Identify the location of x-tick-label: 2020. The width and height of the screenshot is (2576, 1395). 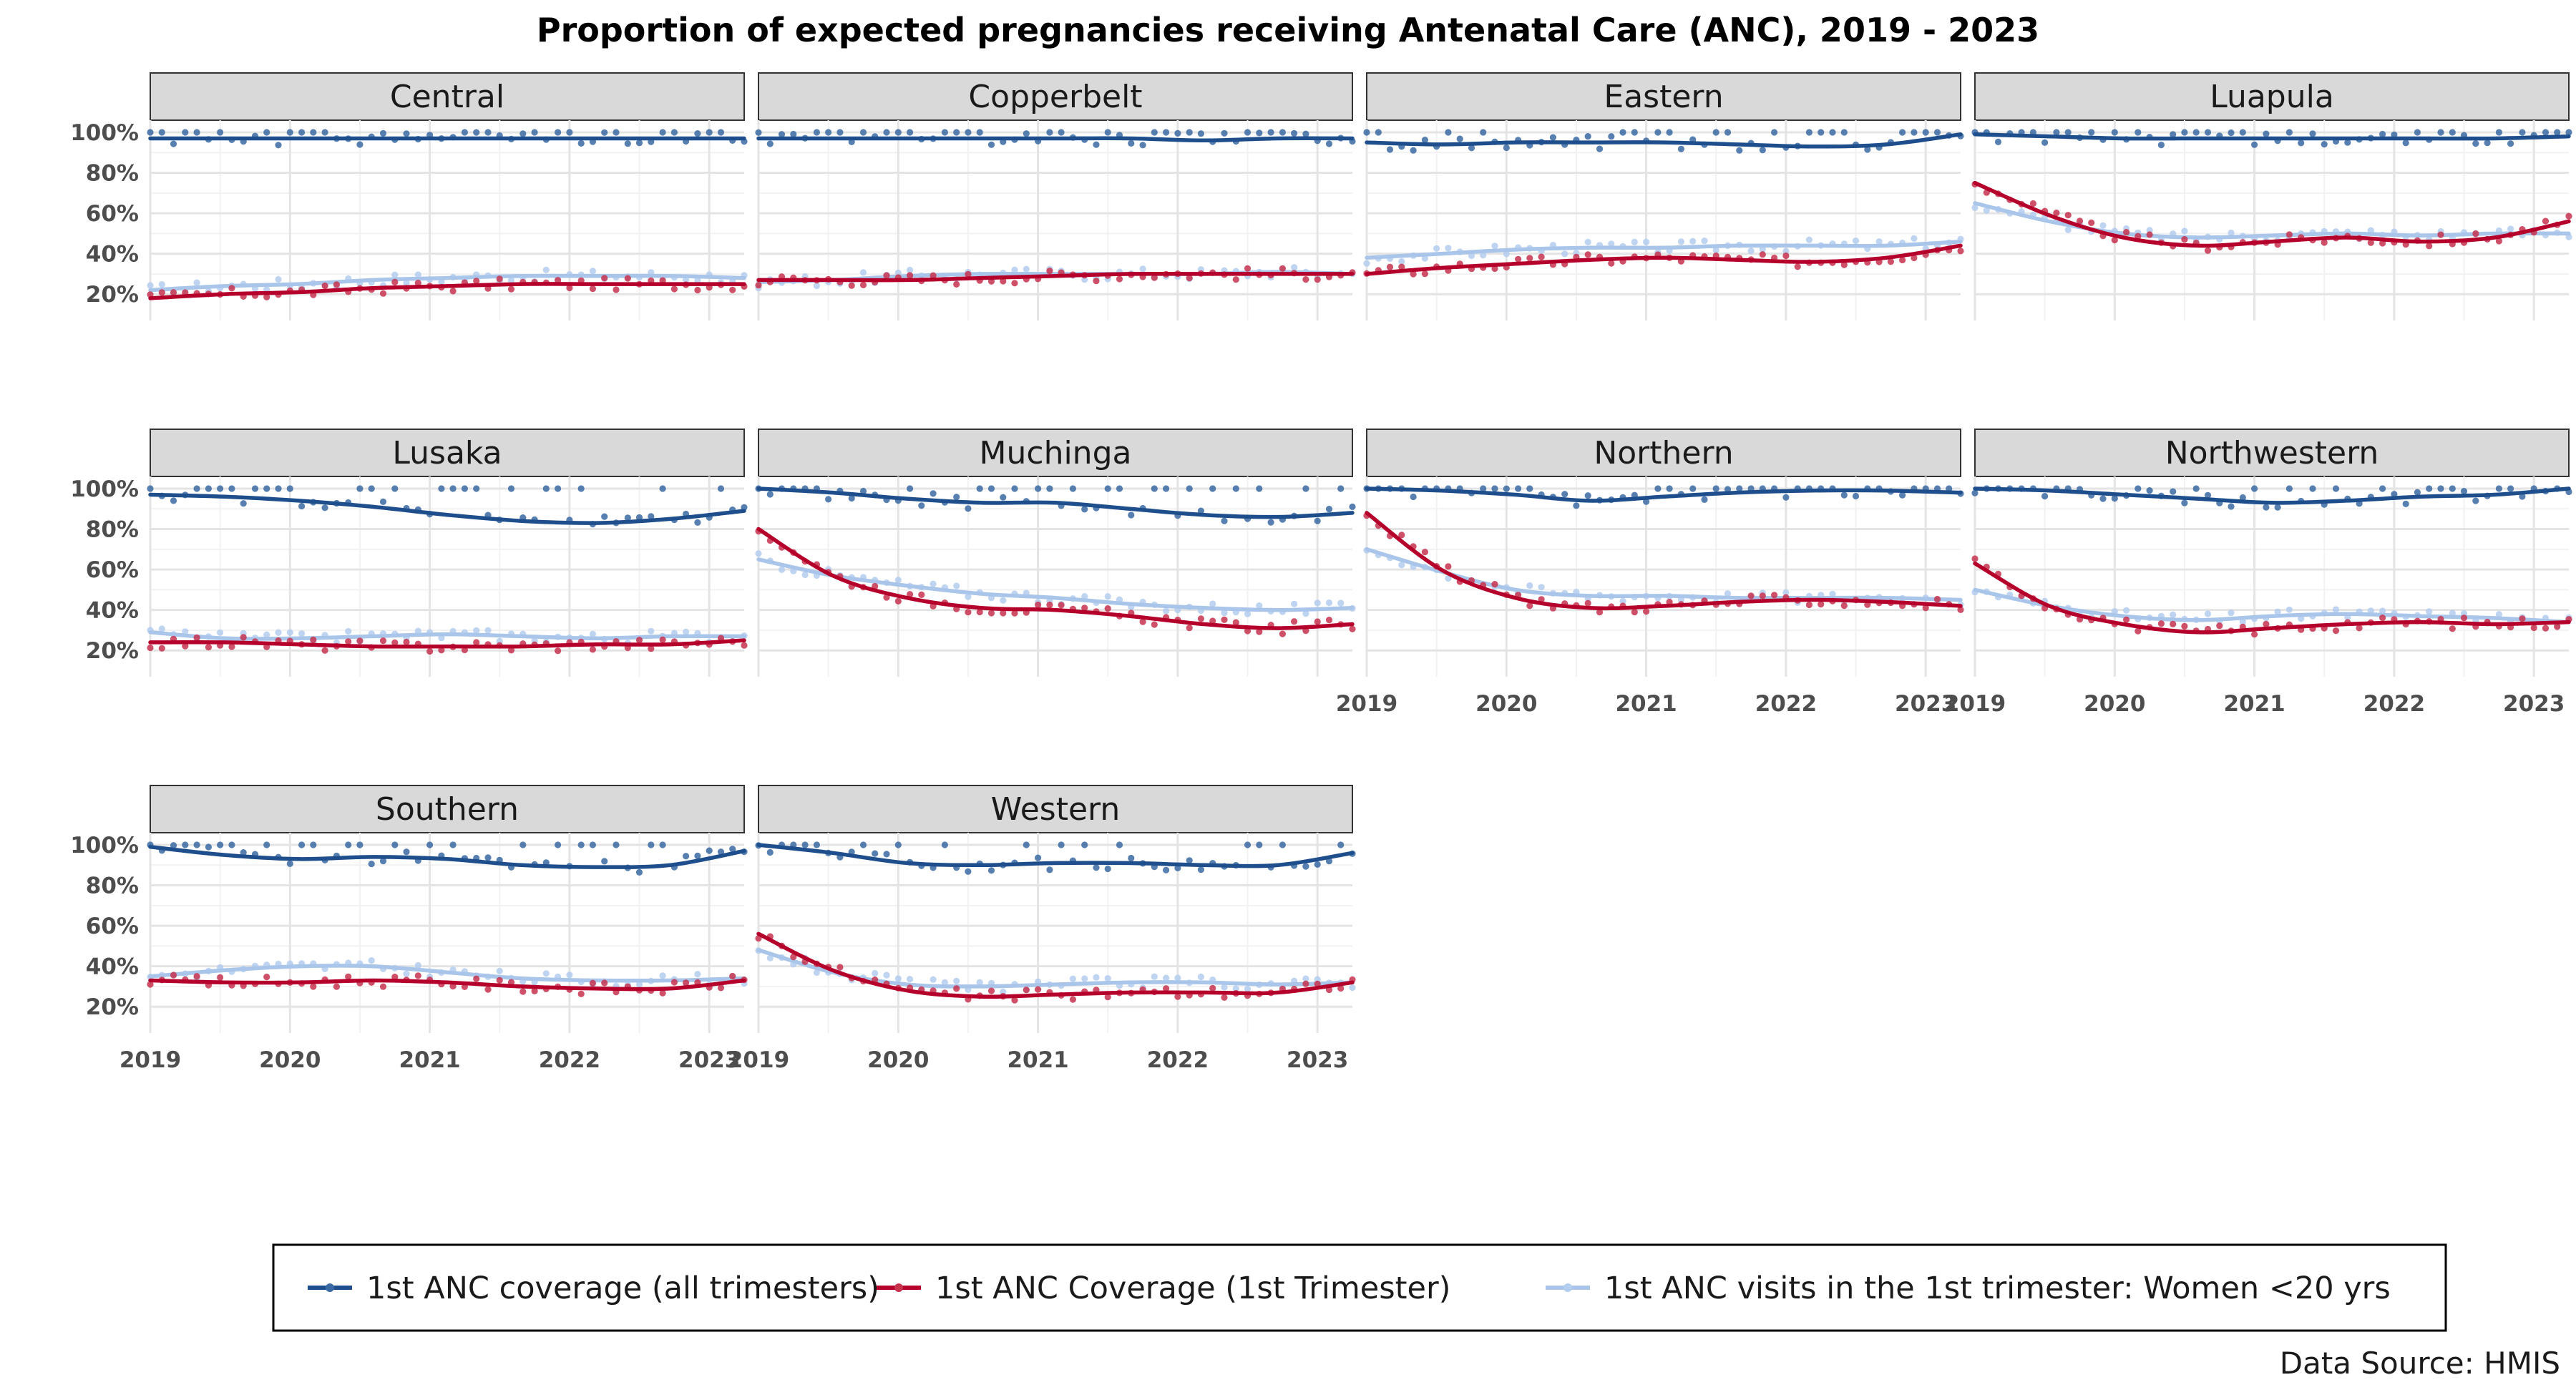
(898, 1060).